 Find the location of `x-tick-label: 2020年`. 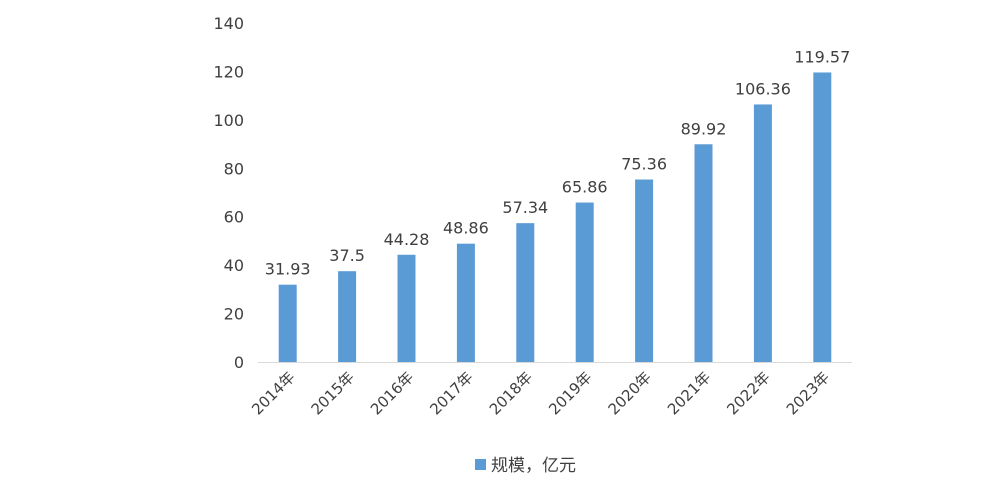

x-tick-label: 2020年 is located at coordinates (630, 393).